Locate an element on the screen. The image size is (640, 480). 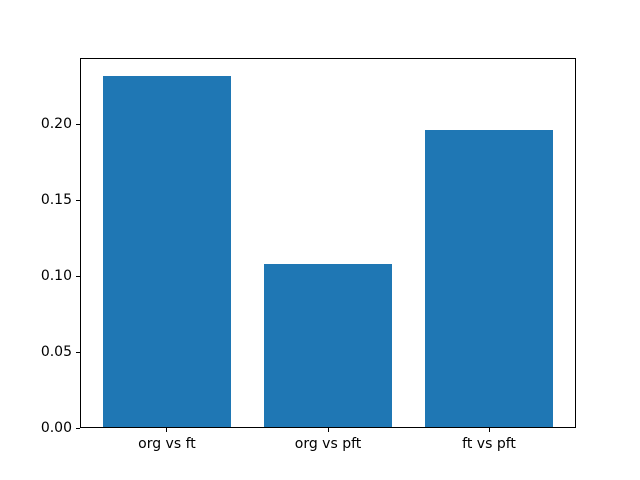
y-tick-label: 0.10 is located at coordinates (56, 276).